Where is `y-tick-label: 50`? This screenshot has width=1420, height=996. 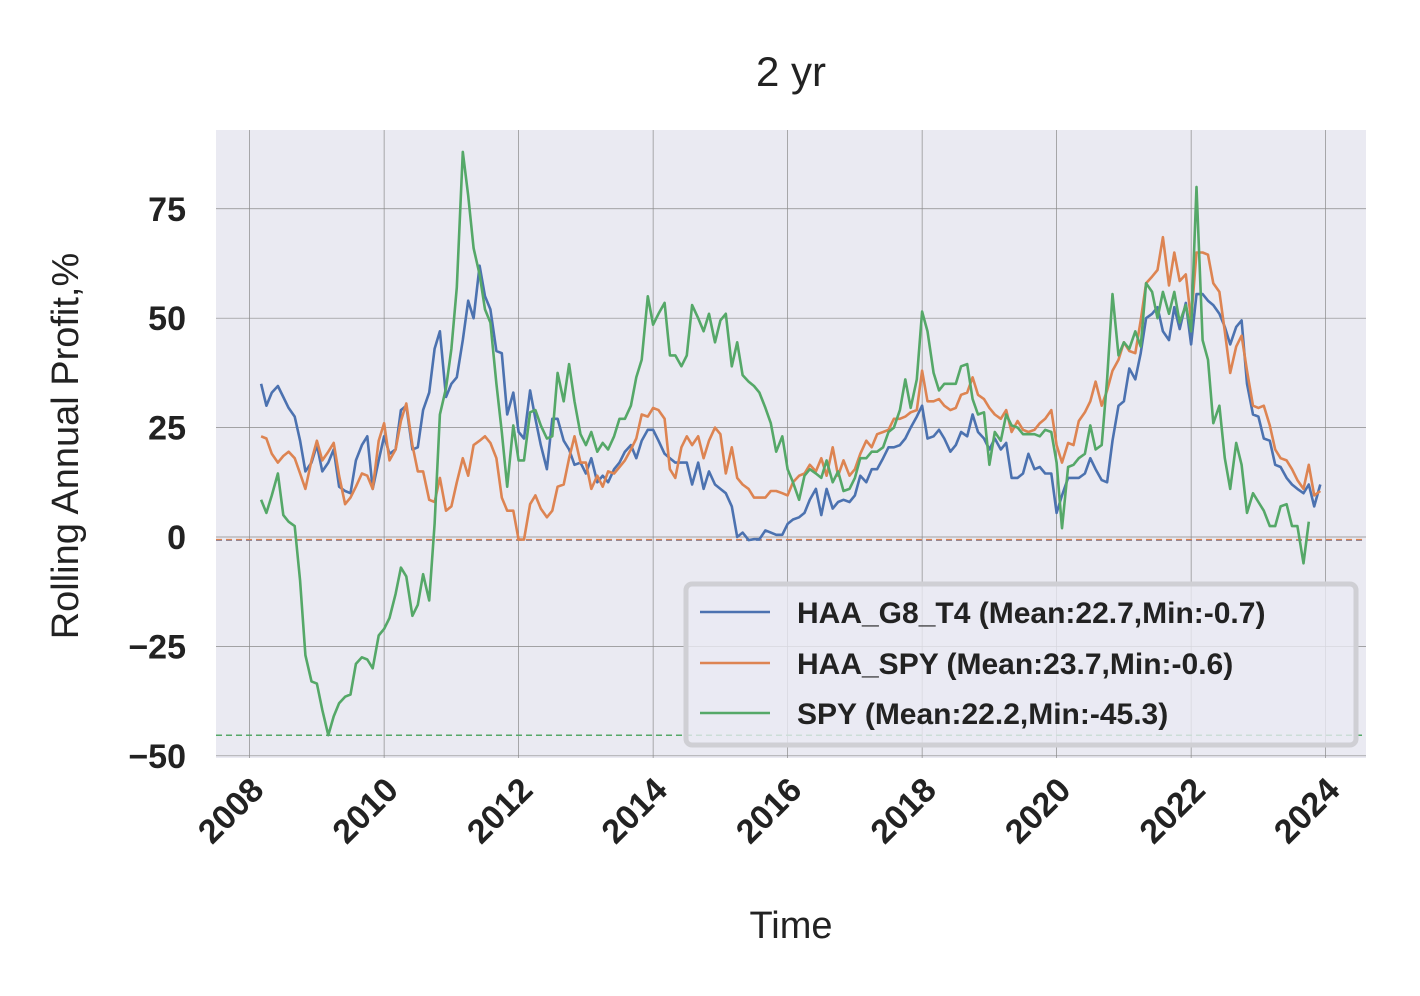
y-tick-label: 50 is located at coordinates (167, 319).